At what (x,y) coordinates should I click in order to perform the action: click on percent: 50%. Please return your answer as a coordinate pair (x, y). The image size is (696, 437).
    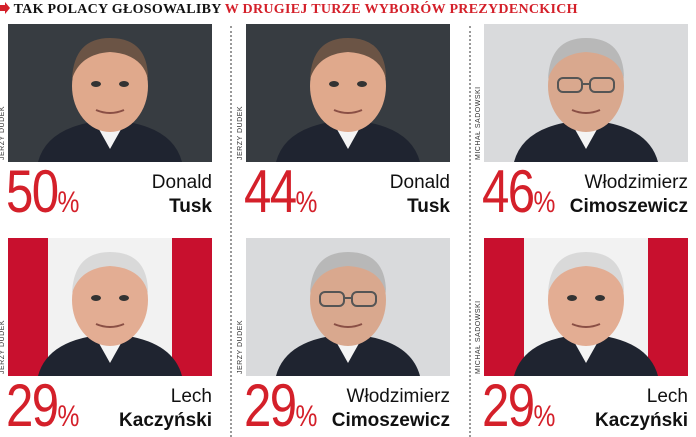
    Looking at the image, I should click on (42, 192).